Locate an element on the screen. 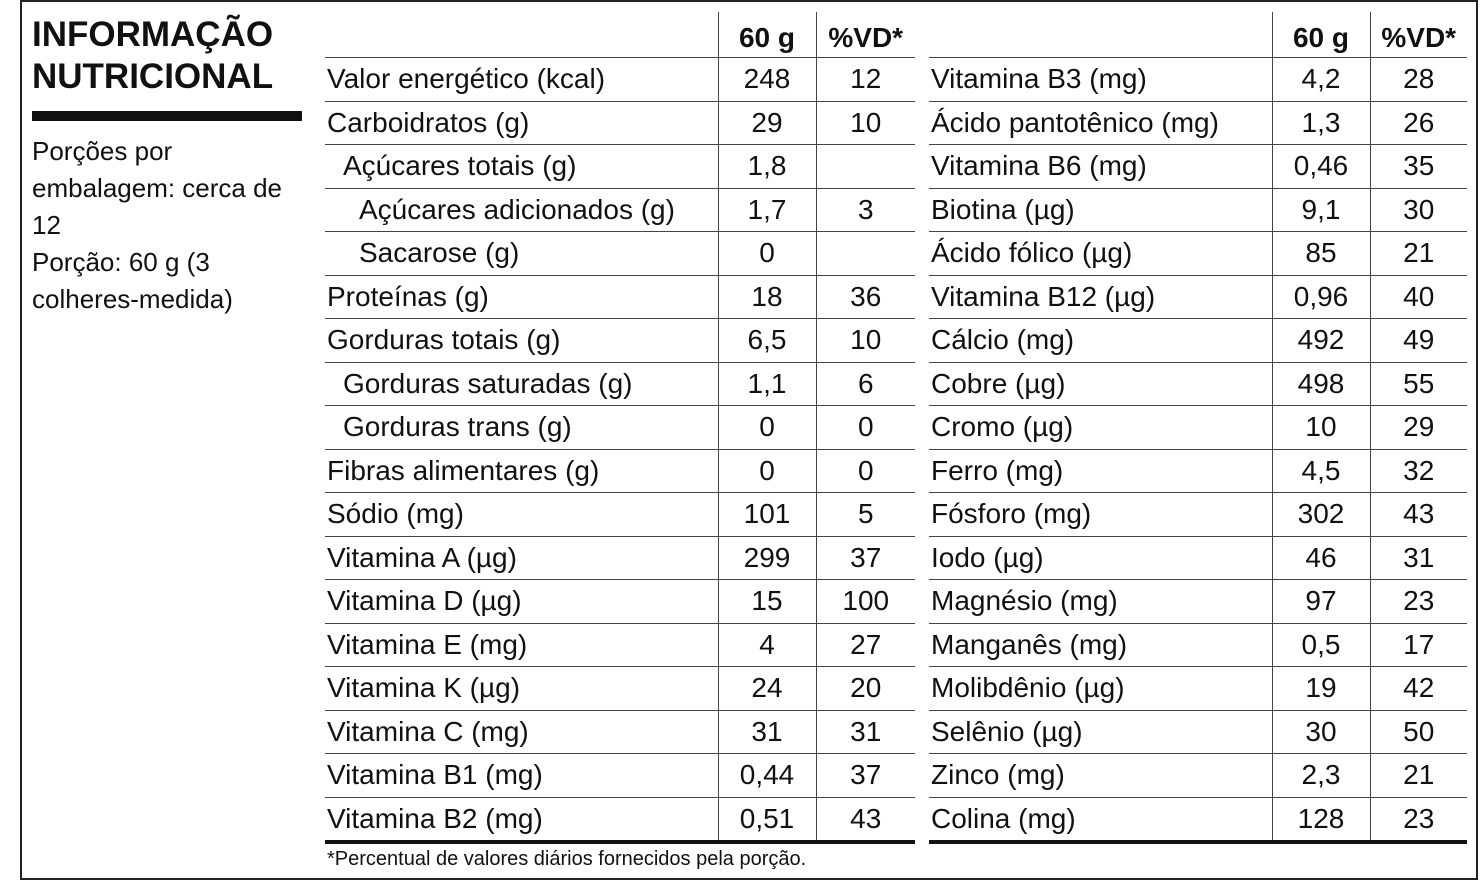 This screenshot has height=884, width=1480. nutrient-name: Gorduras totais (g) is located at coordinates (521, 340).